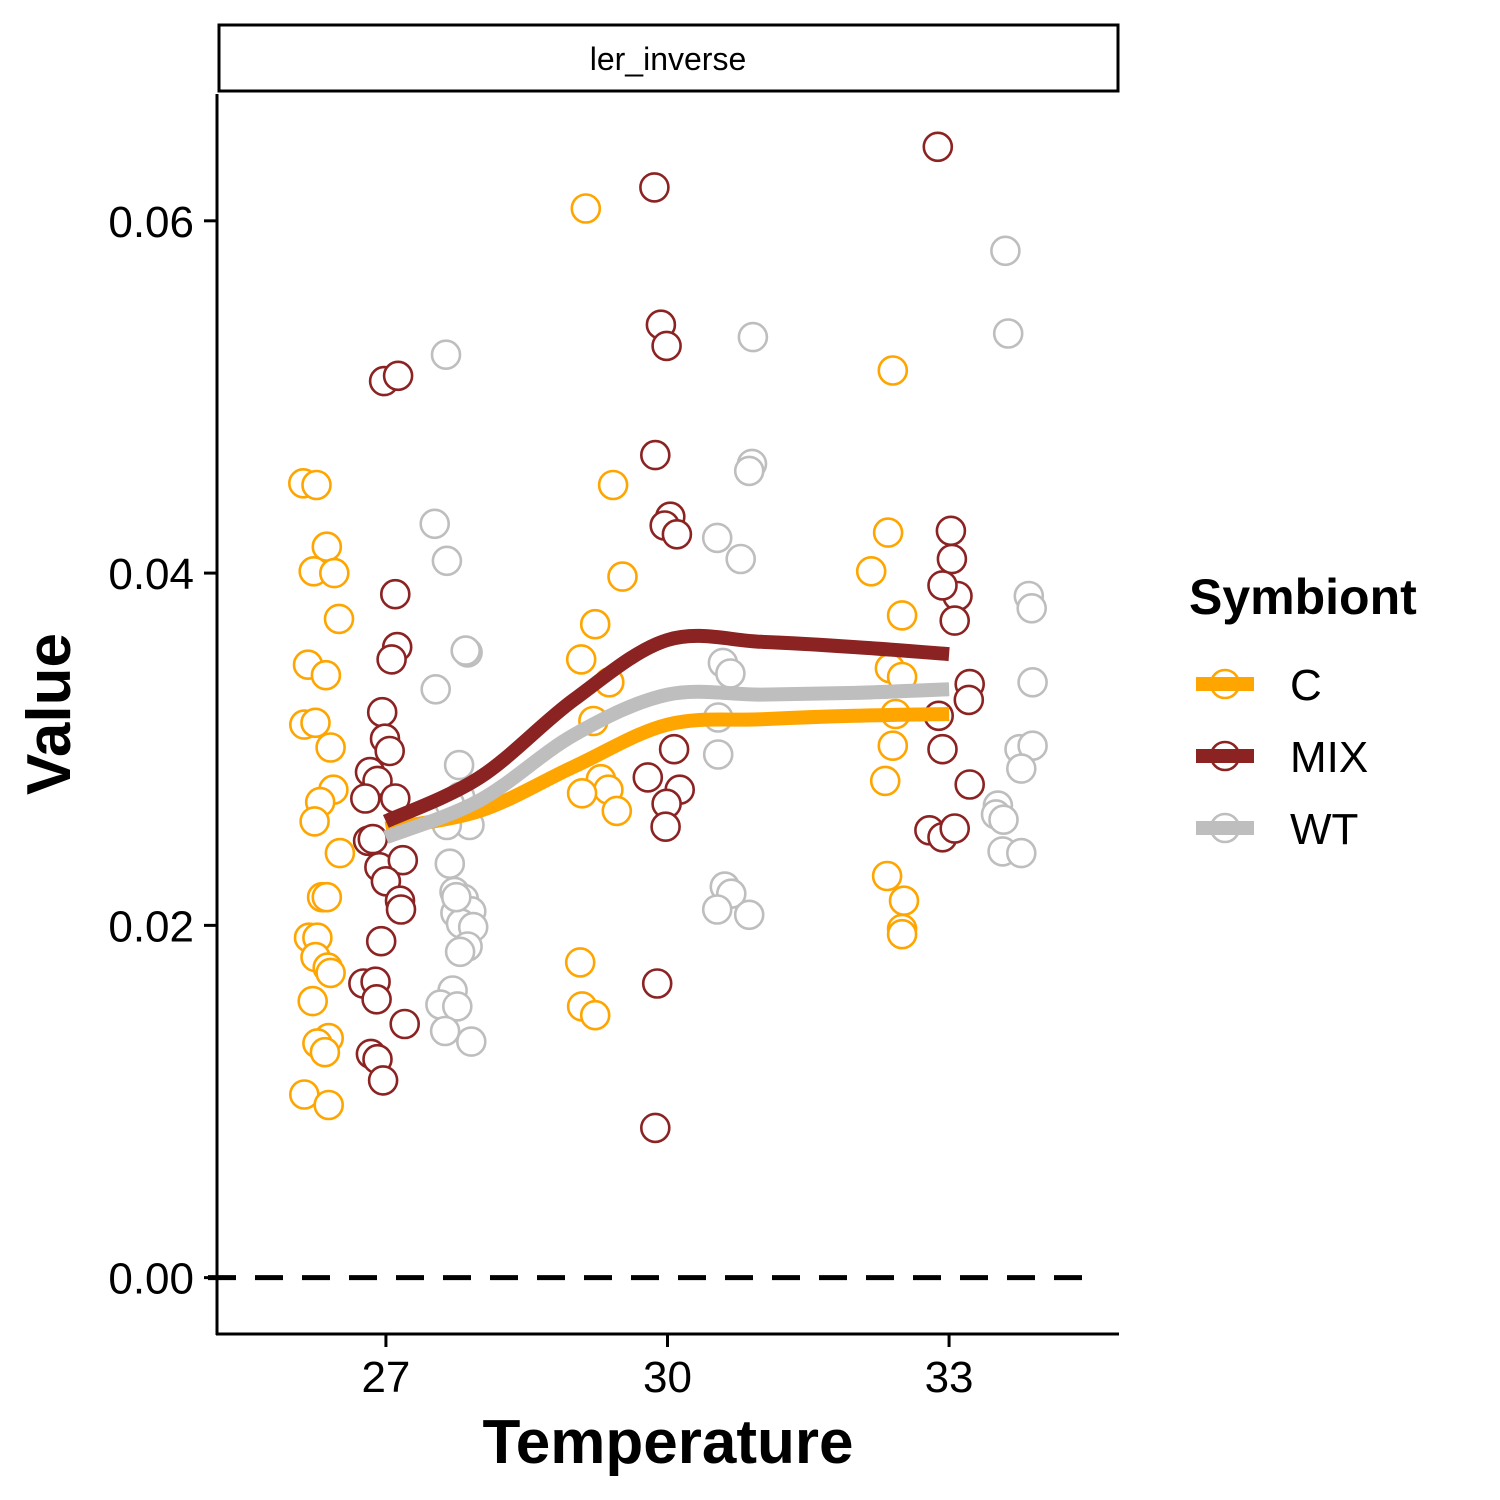 This screenshot has height=1500, width=1500. What do you see at coordinates (667, 771) in the screenshot?
I see `trend-line-c` at bounding box center [667, 771].